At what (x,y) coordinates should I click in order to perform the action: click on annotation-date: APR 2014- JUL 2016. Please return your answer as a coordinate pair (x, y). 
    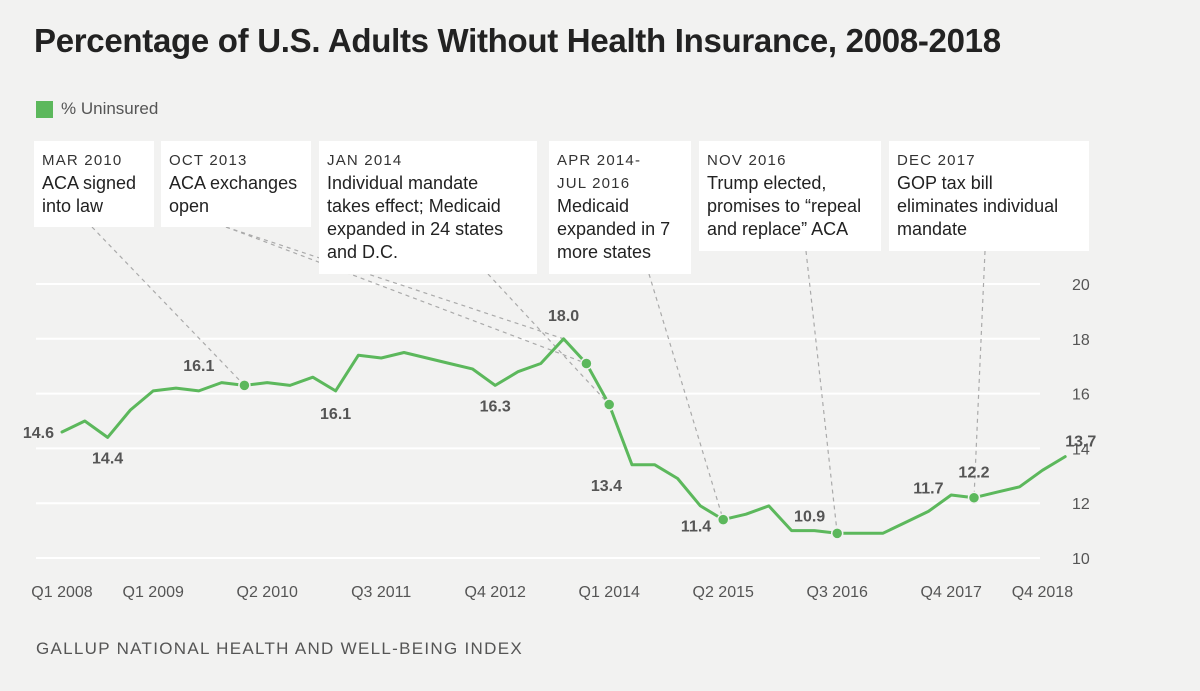
    Looking at the image, I should click on (599, 172).